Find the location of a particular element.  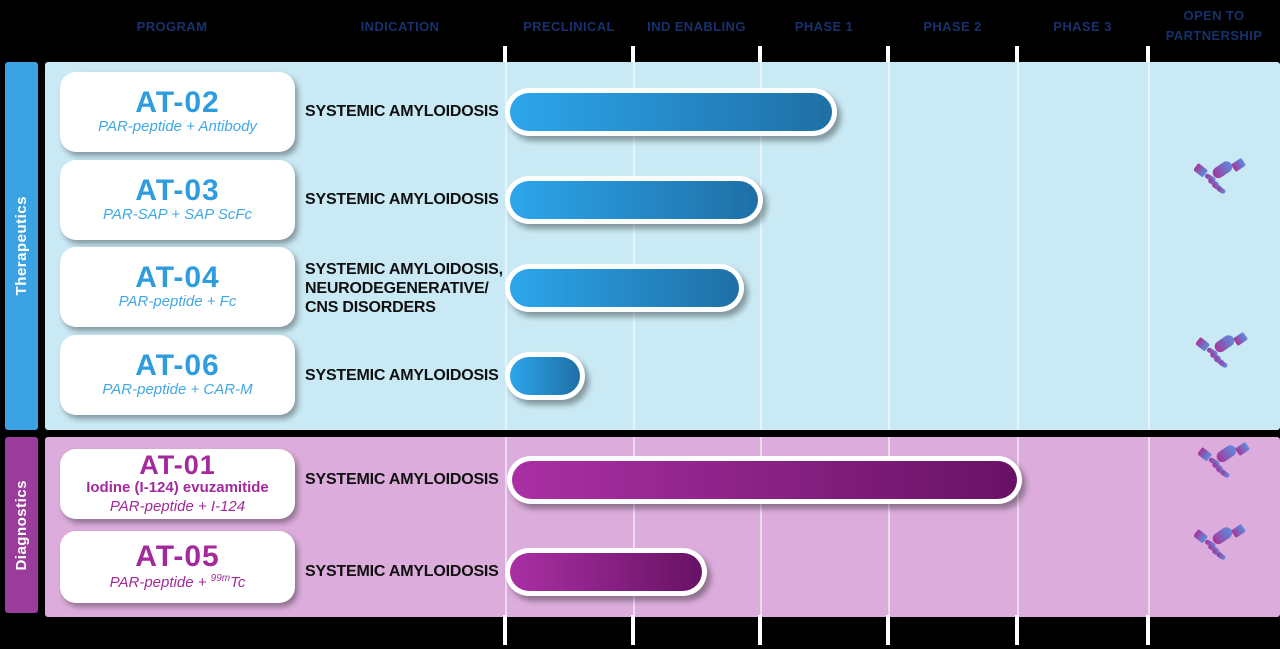

program-name: AT-05 is located at coordinates (177, 557).